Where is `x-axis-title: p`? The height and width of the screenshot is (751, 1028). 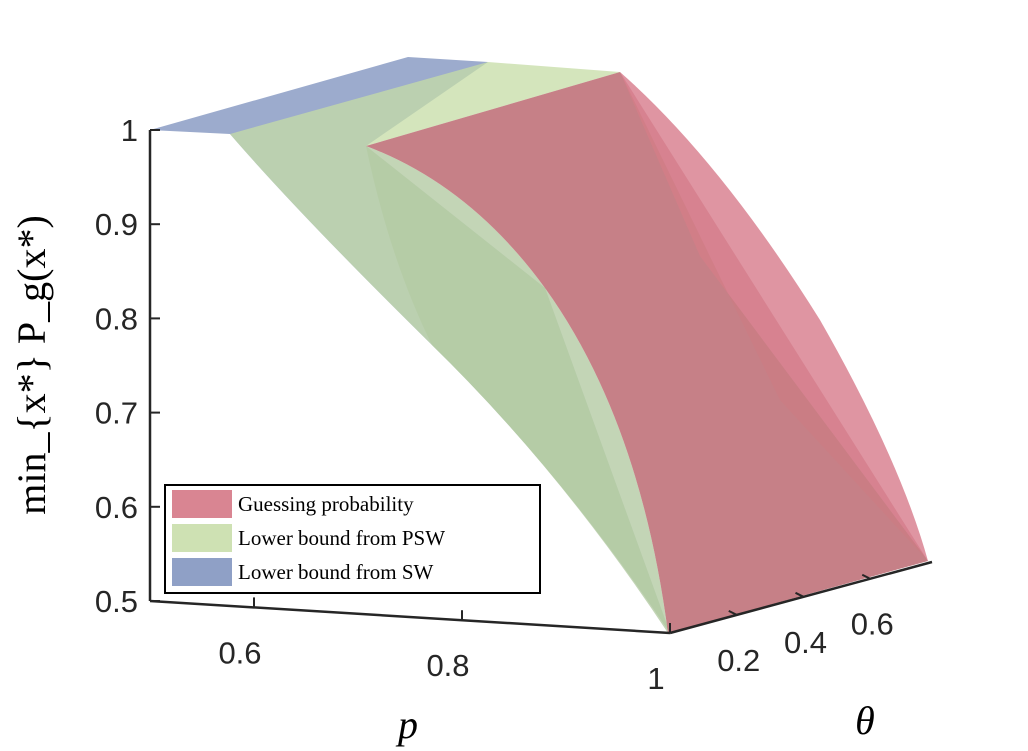 x-axis-title: p is located at coordinates (406, 724).